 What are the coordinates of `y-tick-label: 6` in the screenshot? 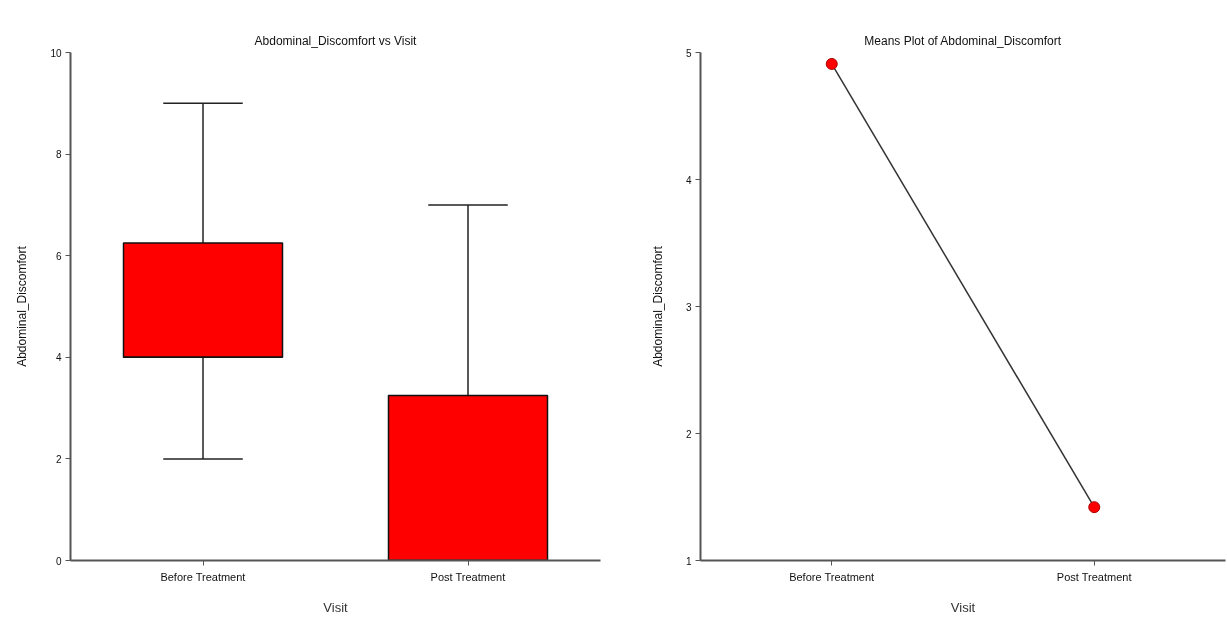 It's located at (58, 256).